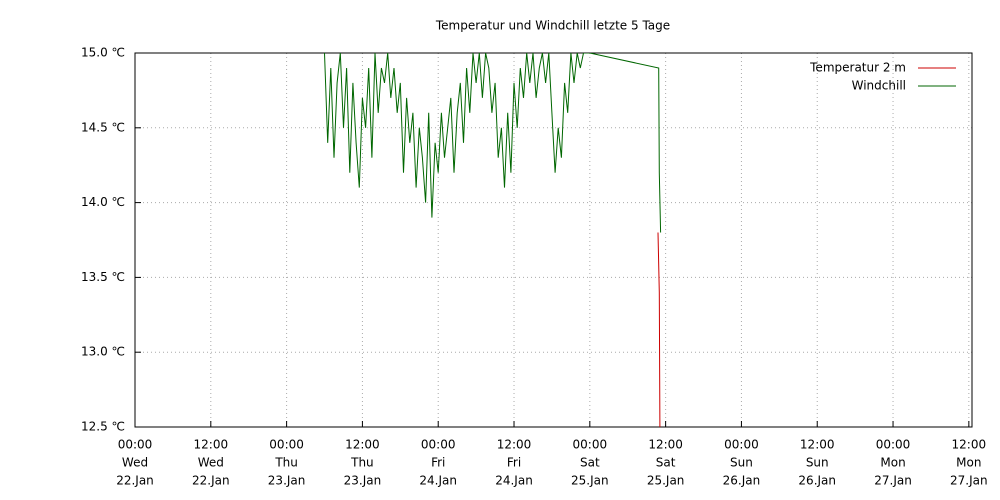 The height and width of the screenshot is (500, 1000). What do you see at coordinates (103, 427) in the screenshot?
I see `y-tick-label: 12.5 ℃` at bounding box center [103, 427].